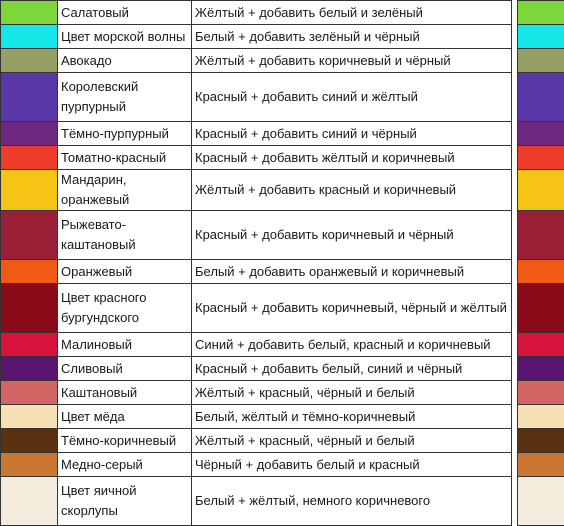  What do you see at coordinates (352, 417) in the screenshot?
I see `color-recipe: Белый, жёлтый и тёмно-коричневый` at bounding box center [352, 417].